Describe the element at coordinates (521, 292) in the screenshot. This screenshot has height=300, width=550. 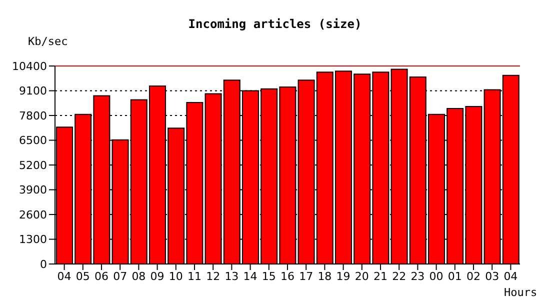
I see `x-axis-title: Hours` at that location.